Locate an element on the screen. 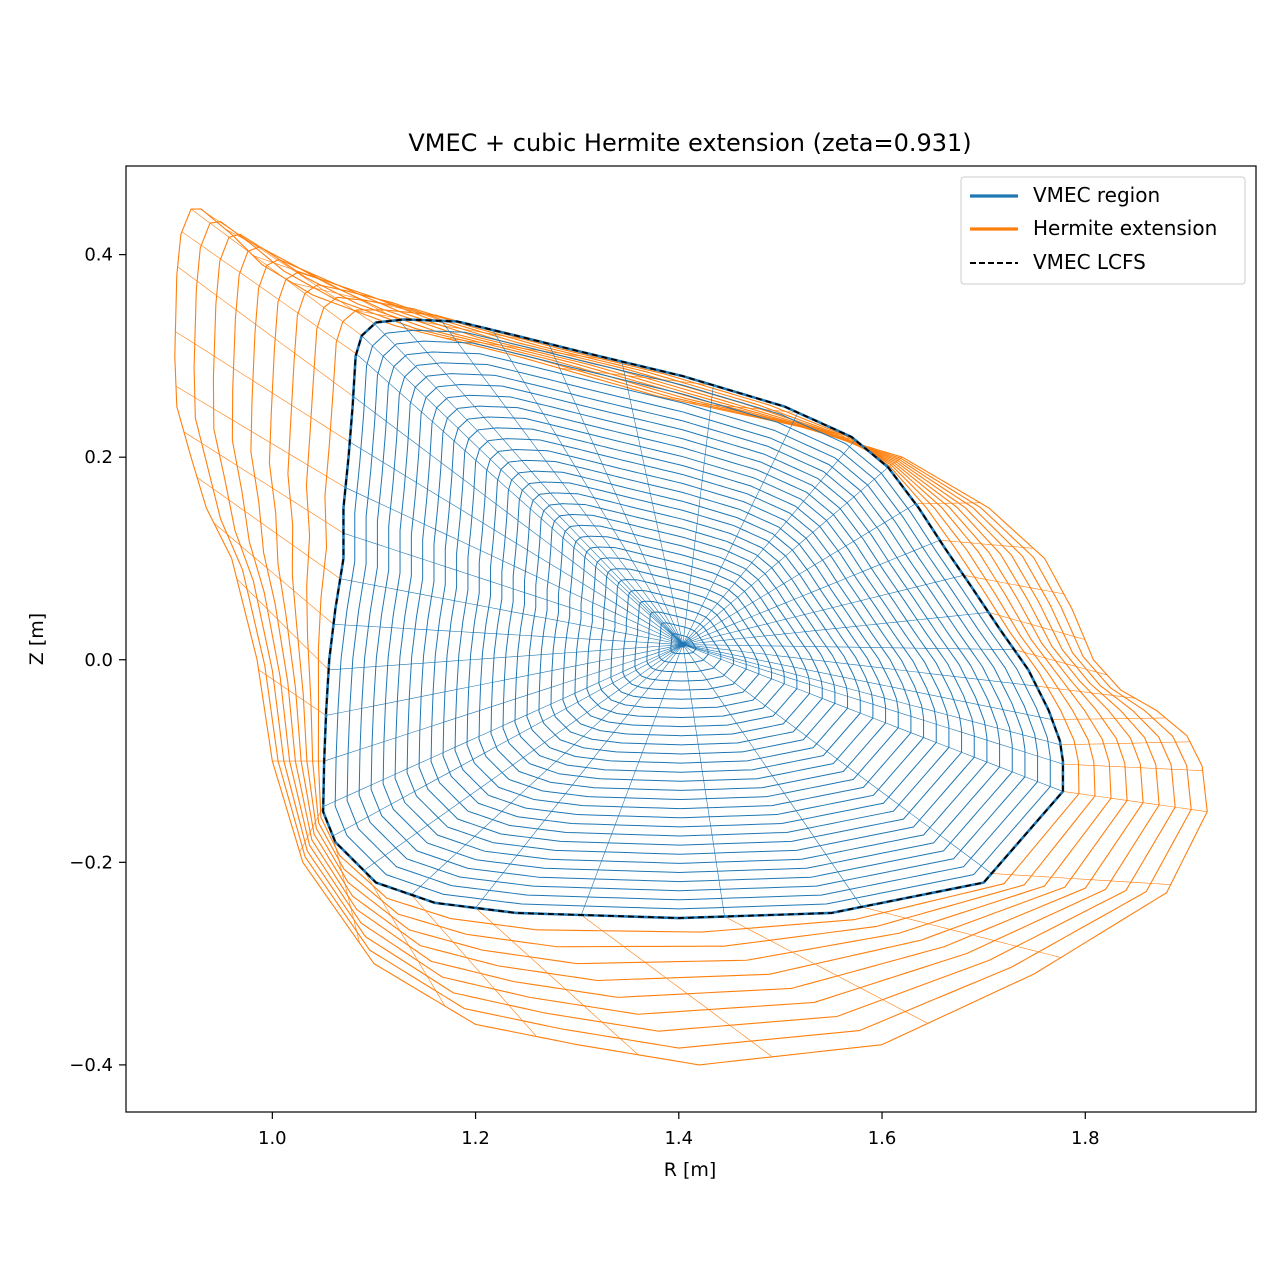  legend-box is located at coordinates (1103, 230).